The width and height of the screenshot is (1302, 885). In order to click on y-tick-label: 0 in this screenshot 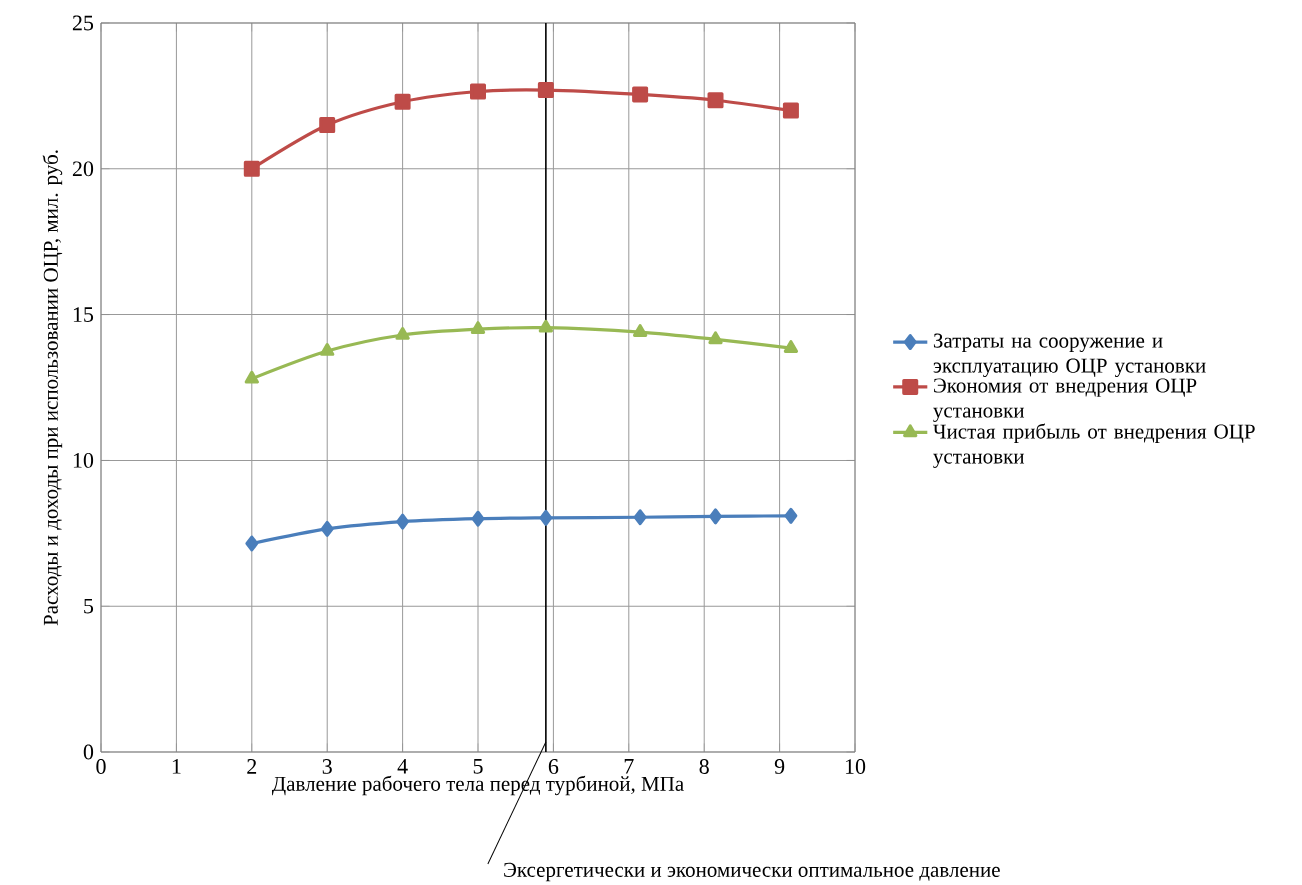, I will do `click(88, 752)`.